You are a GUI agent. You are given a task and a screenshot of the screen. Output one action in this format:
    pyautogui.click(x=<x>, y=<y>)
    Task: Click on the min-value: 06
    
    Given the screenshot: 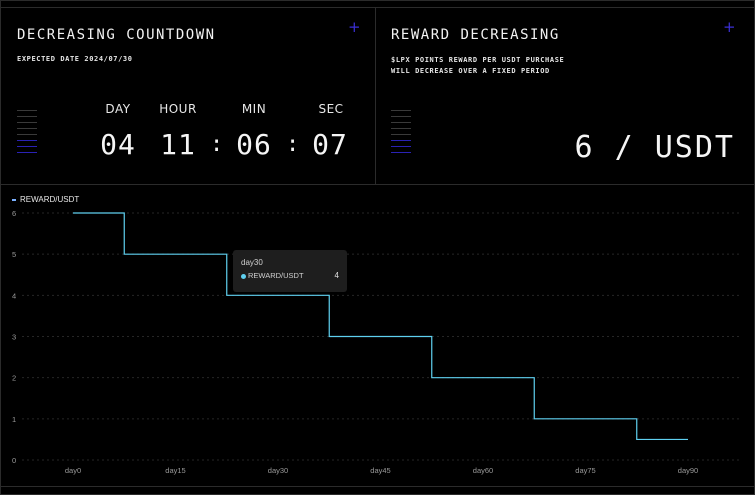 What is the action you would take?
    pyautogui.click(x=254, y=144)
    